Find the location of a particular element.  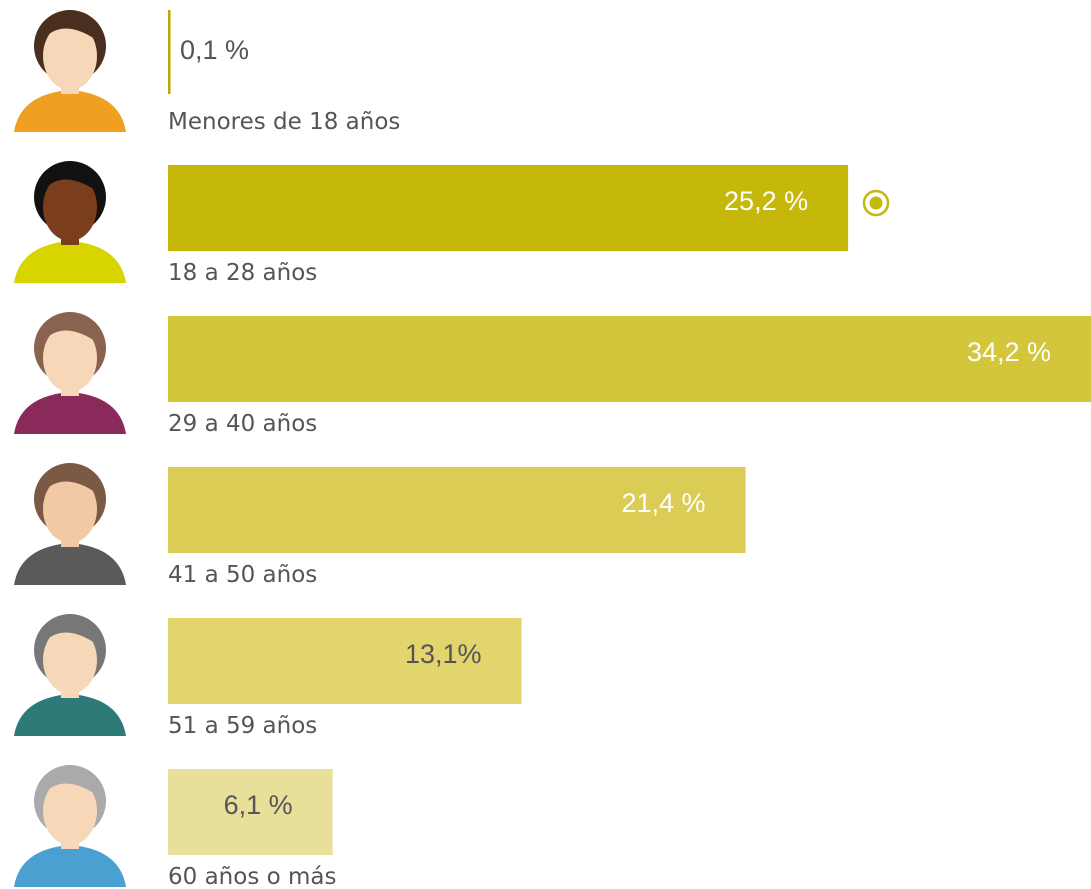

radio-button is located at coordinates (876, 203).